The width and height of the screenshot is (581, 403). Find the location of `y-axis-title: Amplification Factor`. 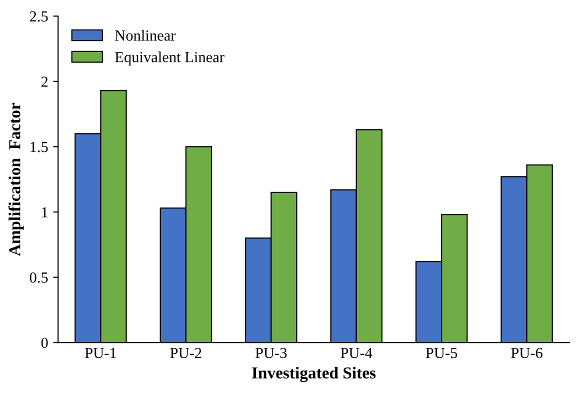

y-axis-title: Amplification Factor is located at coordinates (16, 179).